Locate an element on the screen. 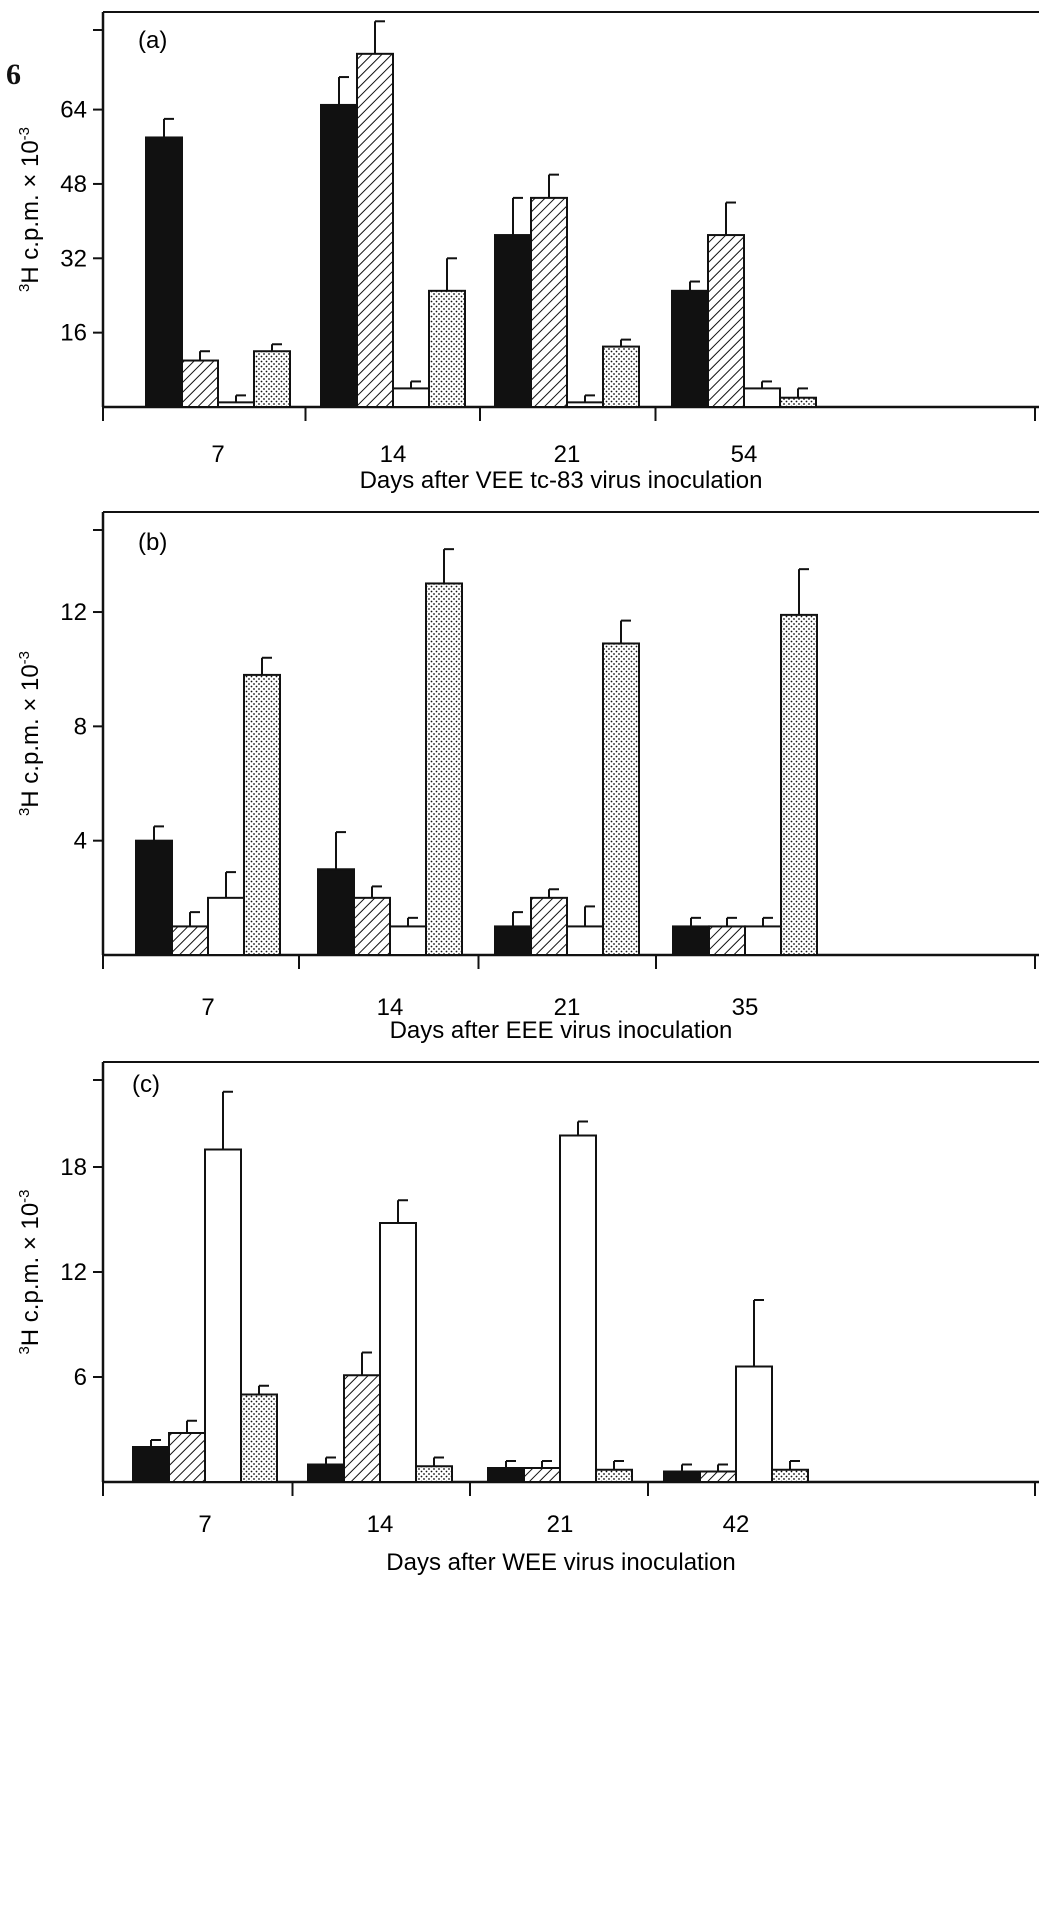  y-tick-label: 18 is located at coordinates (73, 1167).